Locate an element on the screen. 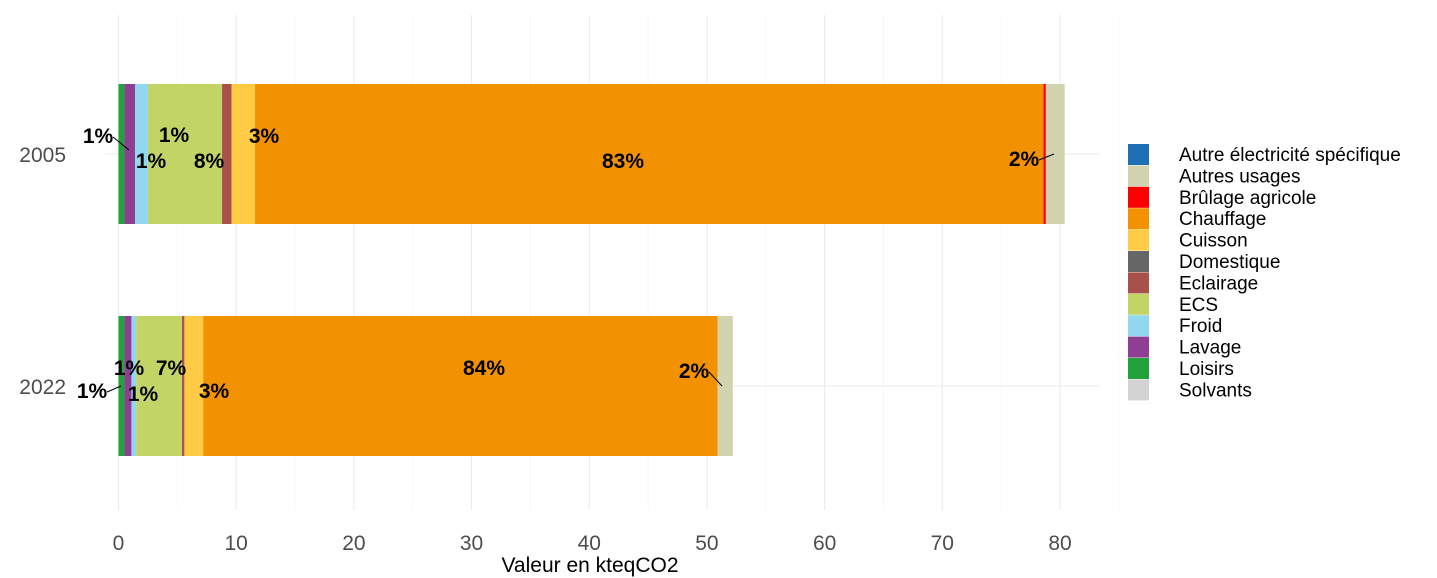 This screenshot has height=578, width=1437. legend-label: Solvants is located at coordinates (1215, 390).